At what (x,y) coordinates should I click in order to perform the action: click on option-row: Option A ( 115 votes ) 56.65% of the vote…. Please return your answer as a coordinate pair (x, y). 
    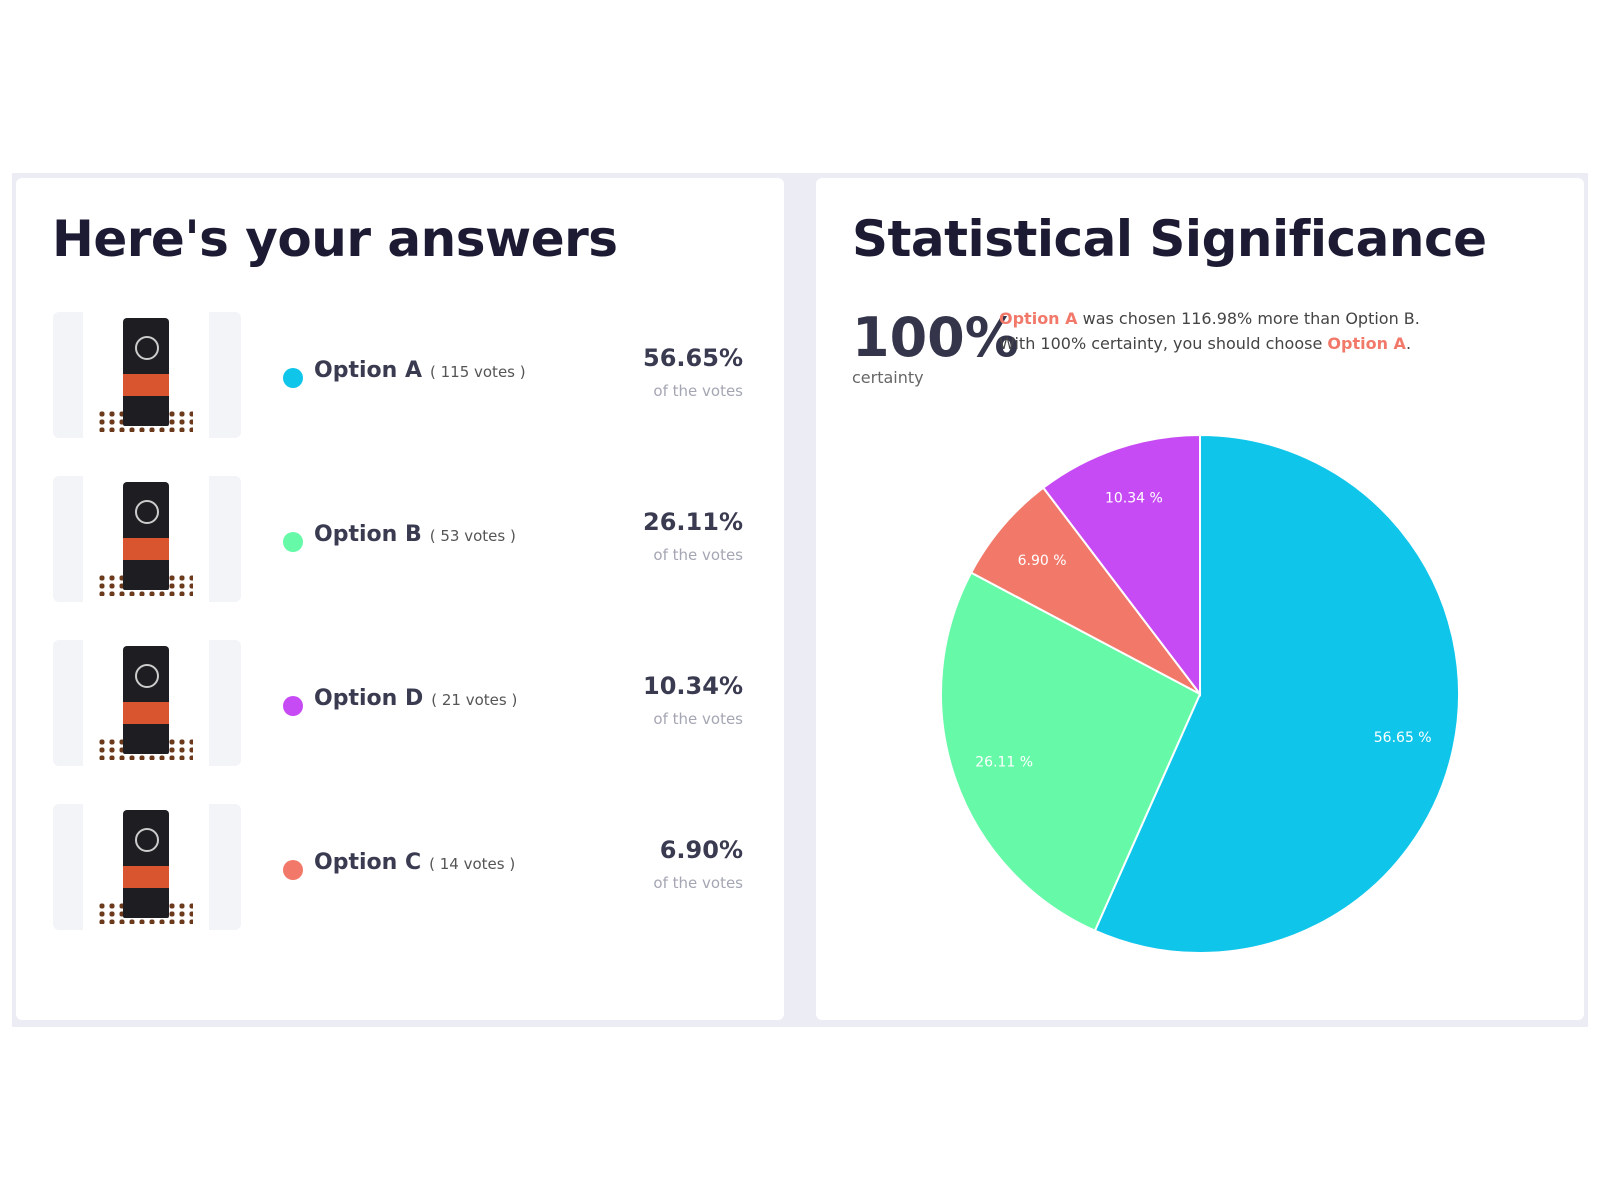
    Looking at the image, I should click on (398, 375).